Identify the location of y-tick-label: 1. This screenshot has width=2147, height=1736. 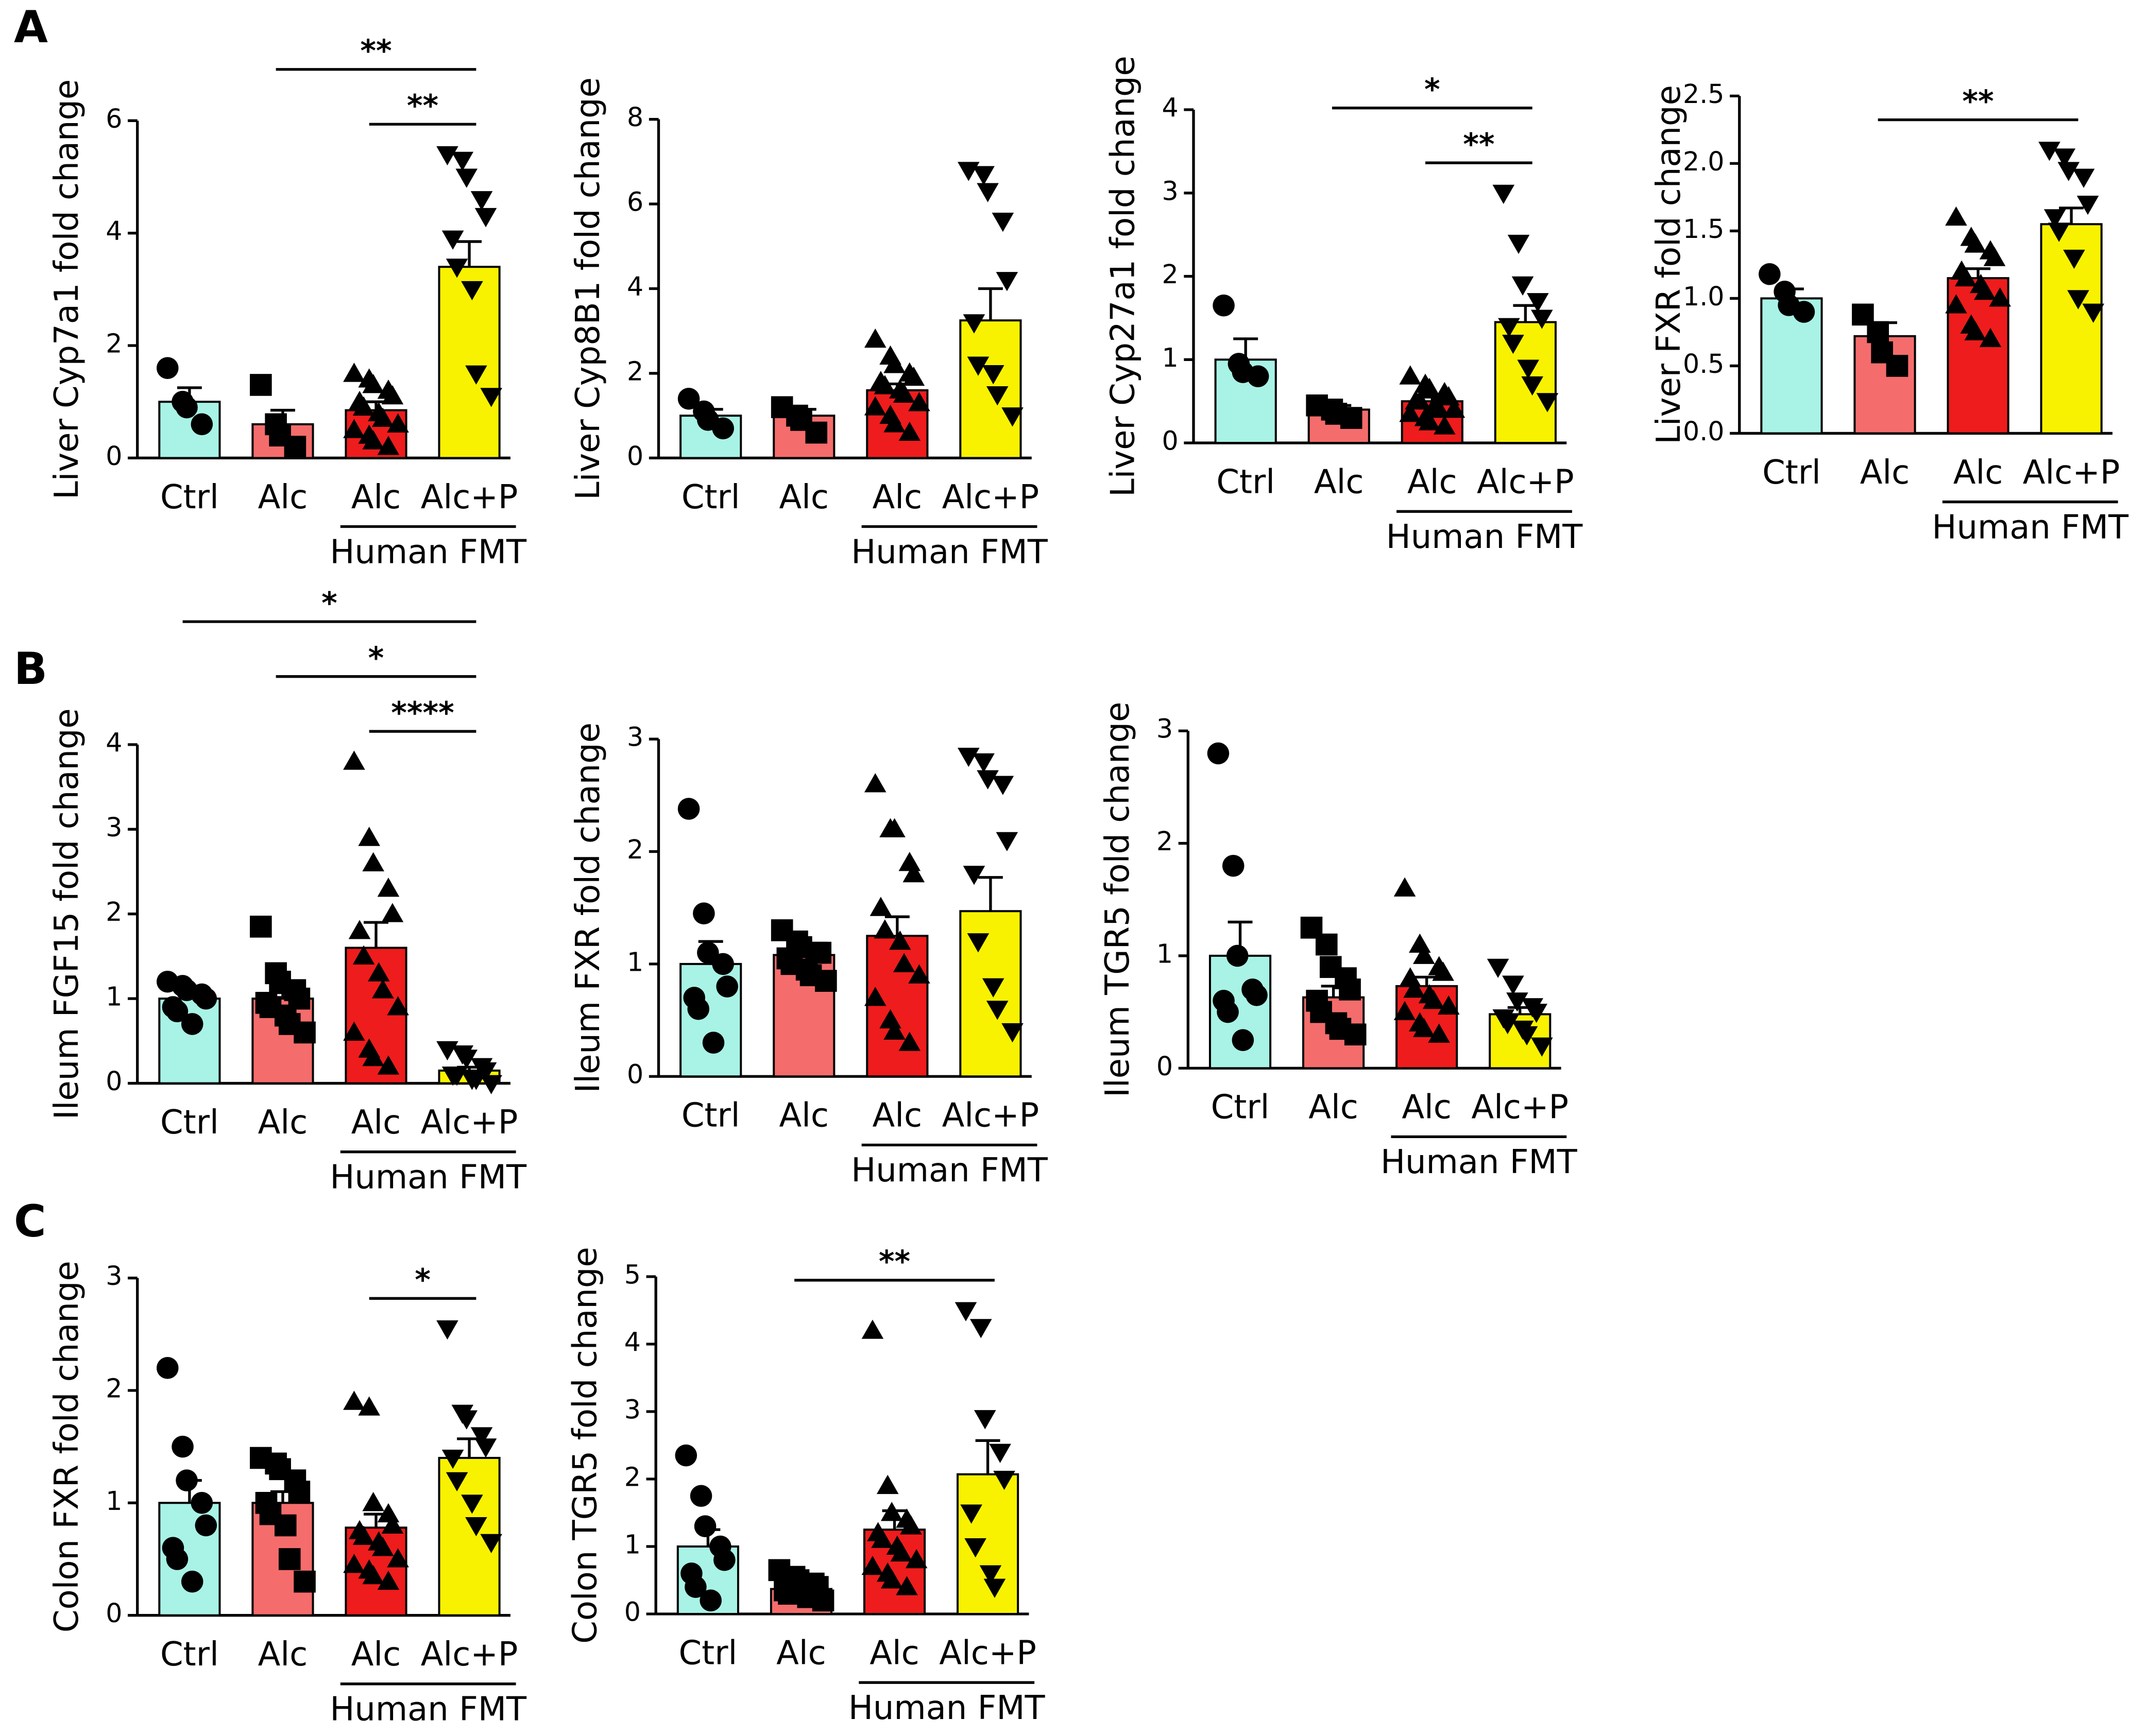
(114, 997).